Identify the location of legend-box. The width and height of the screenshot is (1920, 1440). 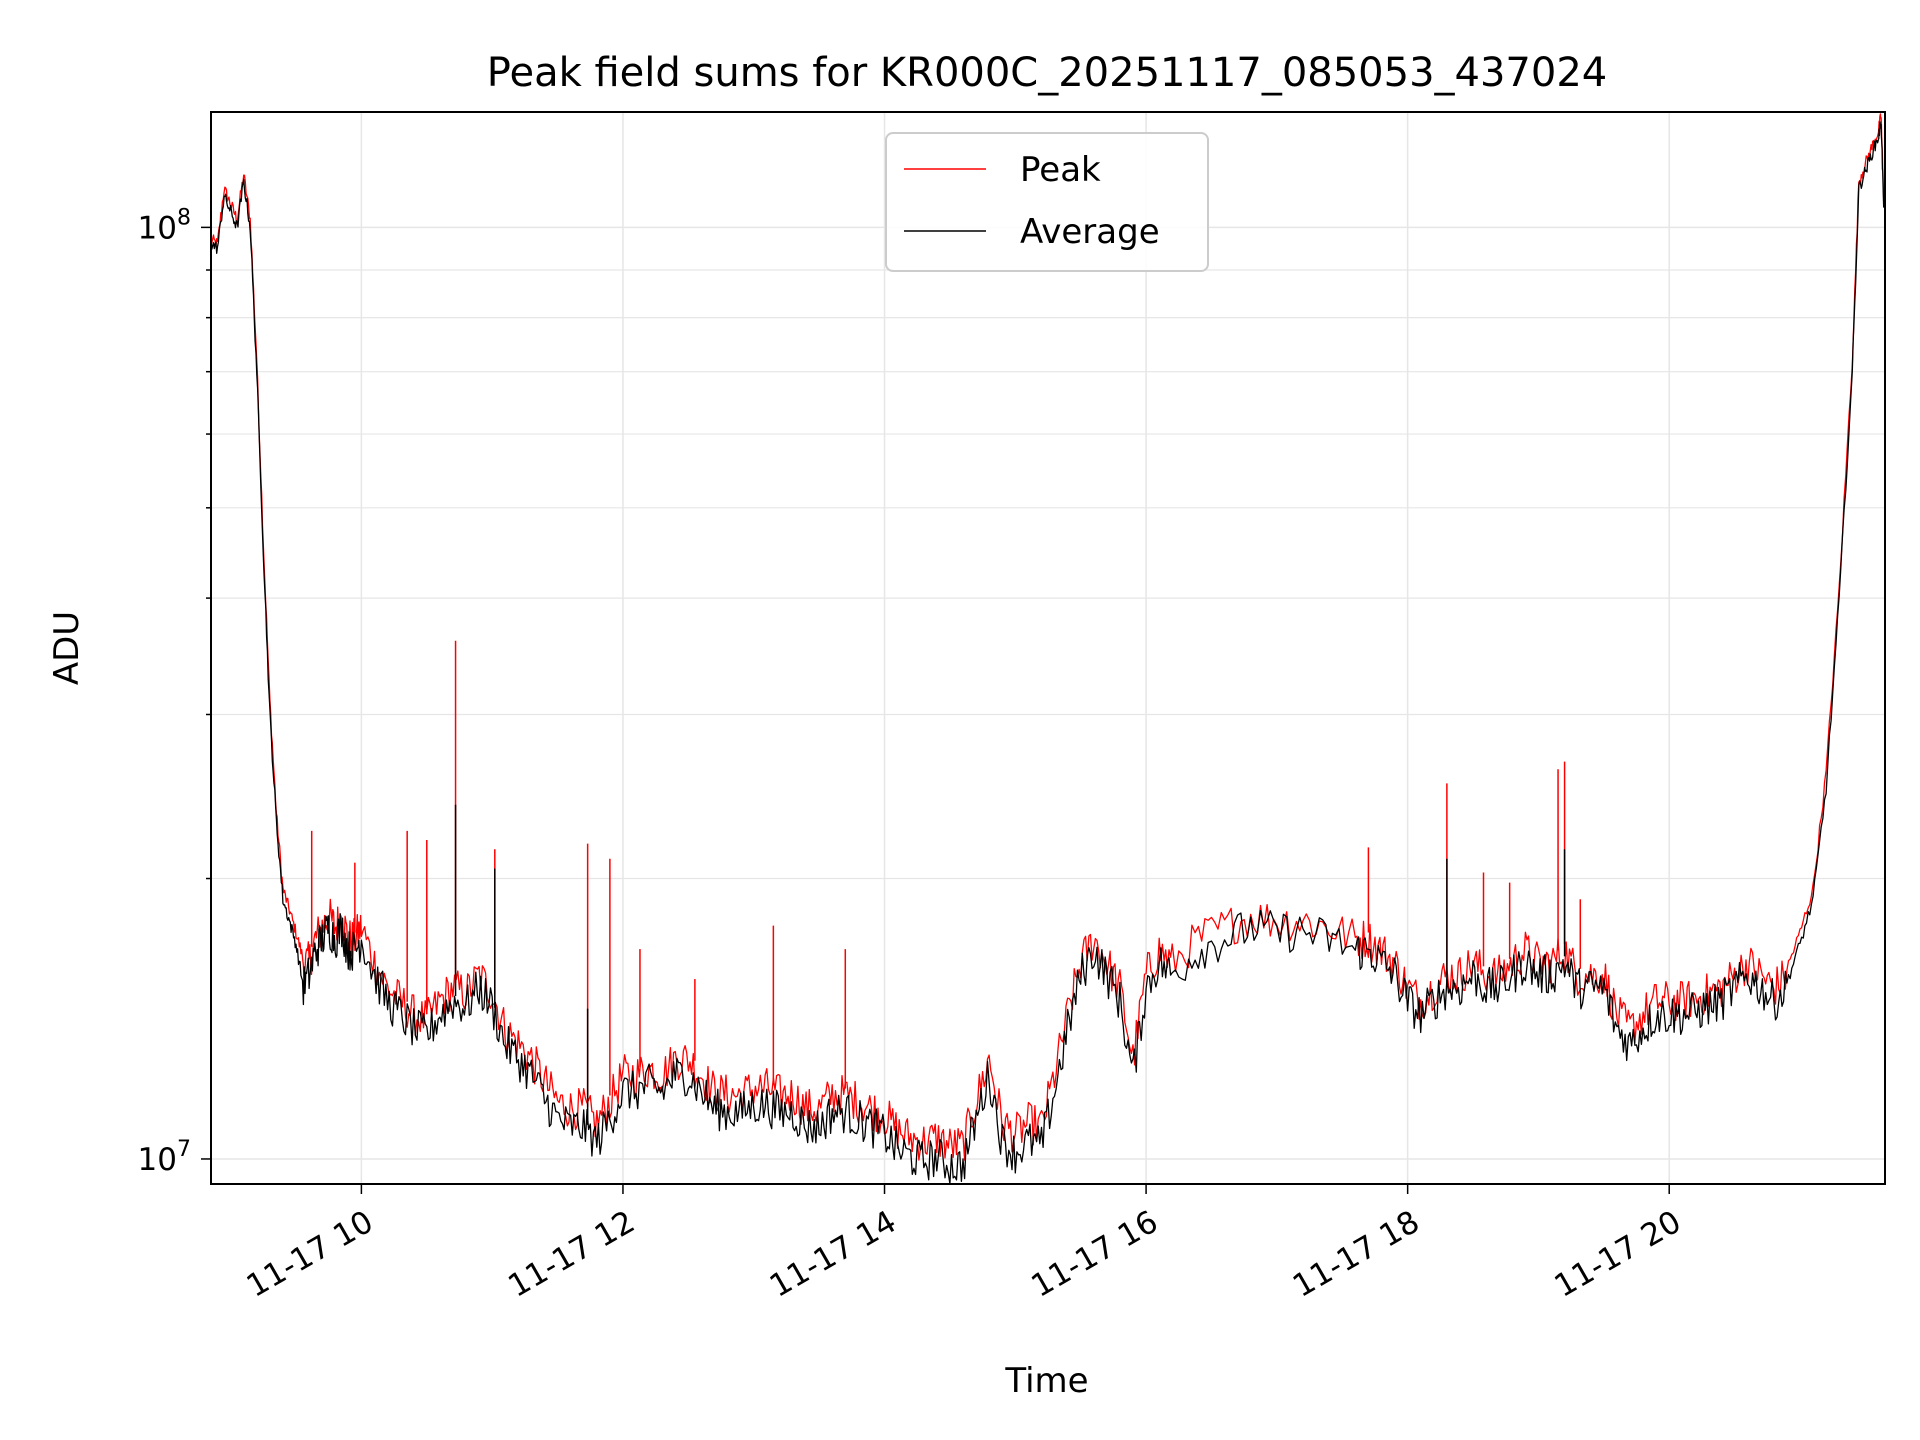
(1047, 202).